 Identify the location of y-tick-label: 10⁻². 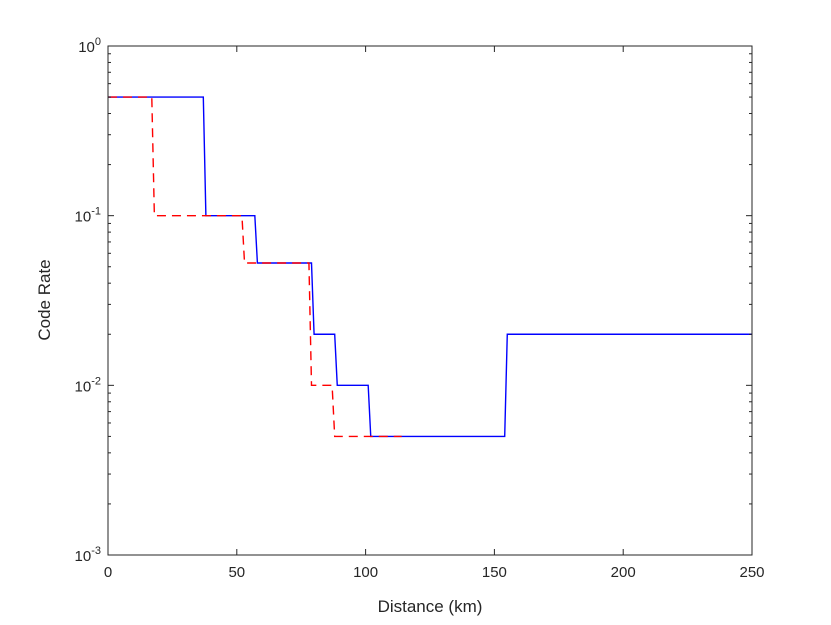
(88, 385).